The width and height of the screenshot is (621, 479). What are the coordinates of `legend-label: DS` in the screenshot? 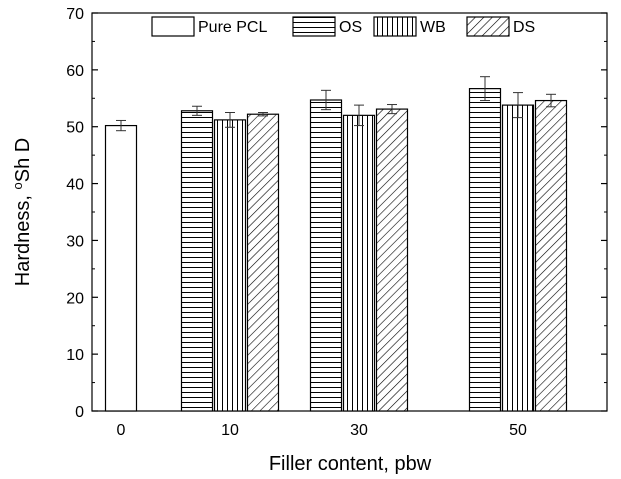 It's located at (524, 27).